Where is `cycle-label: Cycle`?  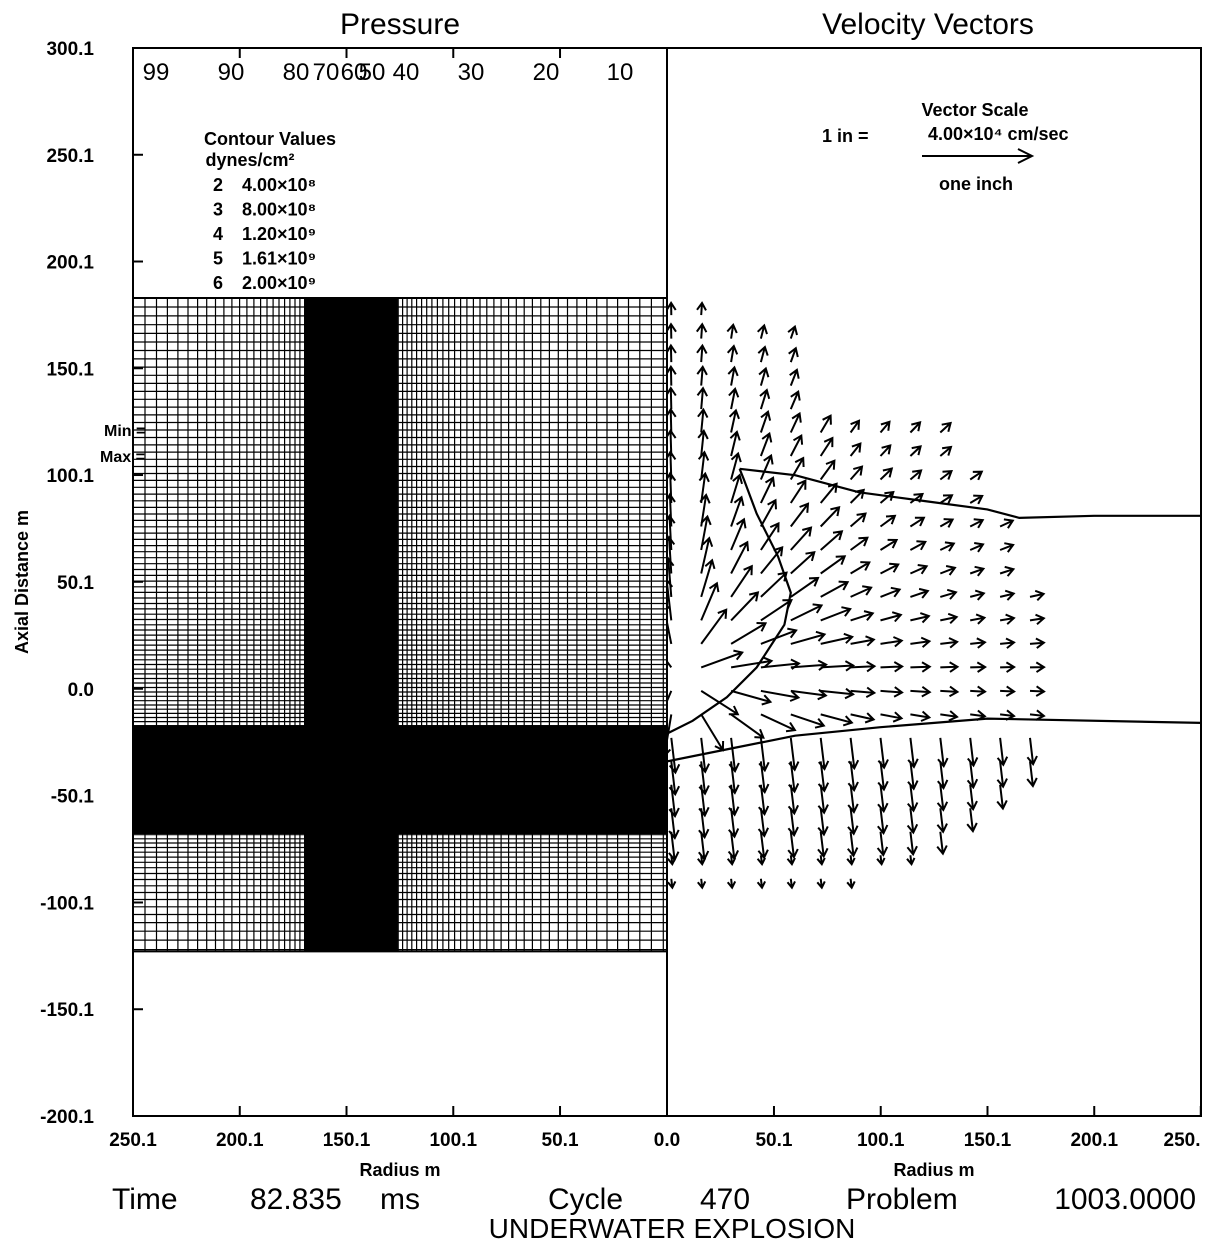 cycle-label: Cycle is located at coordinates (585, 1199).